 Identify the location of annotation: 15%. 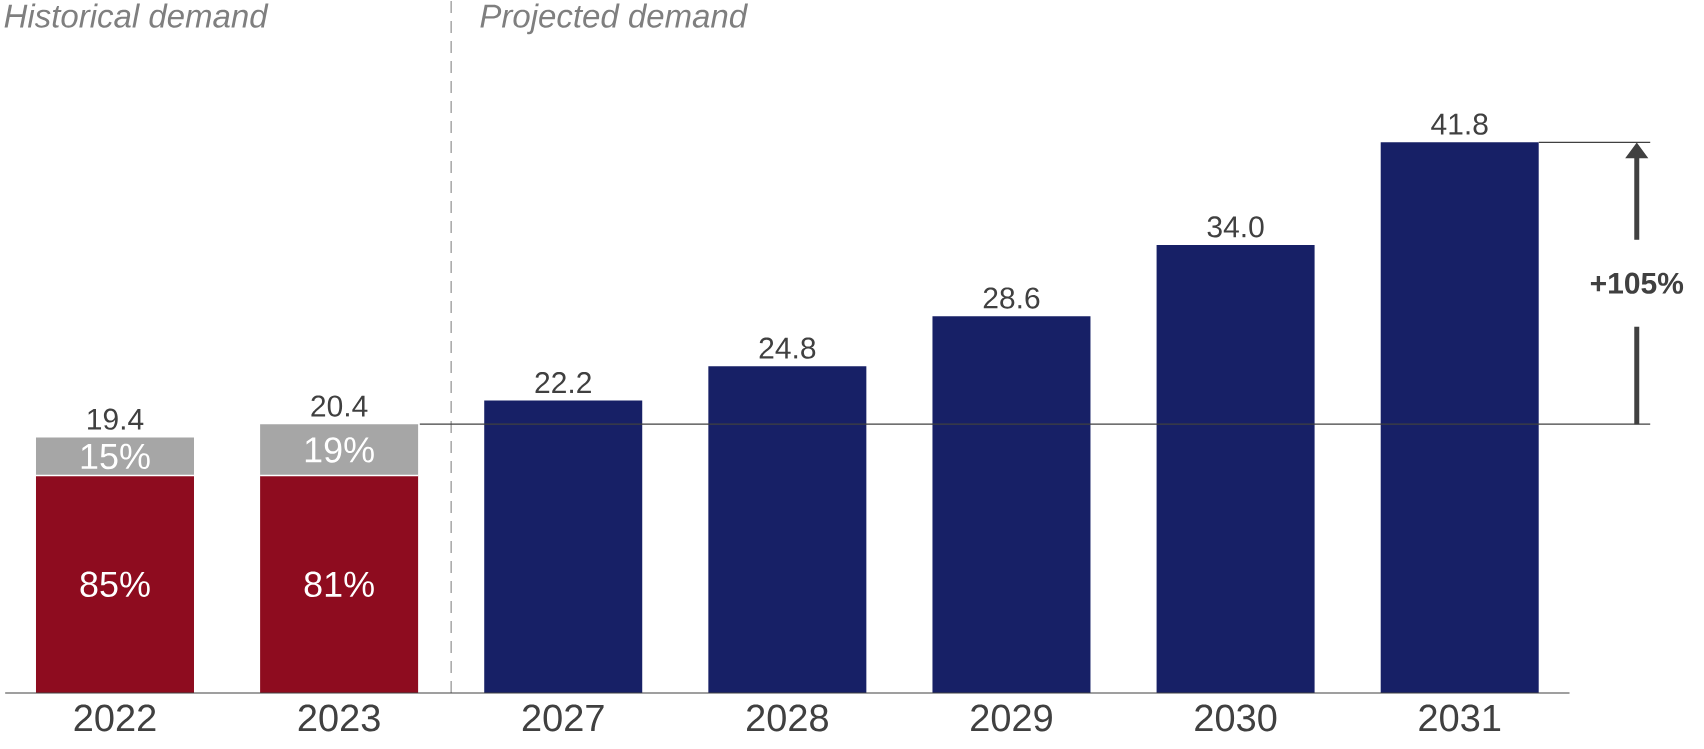
(115, 456).